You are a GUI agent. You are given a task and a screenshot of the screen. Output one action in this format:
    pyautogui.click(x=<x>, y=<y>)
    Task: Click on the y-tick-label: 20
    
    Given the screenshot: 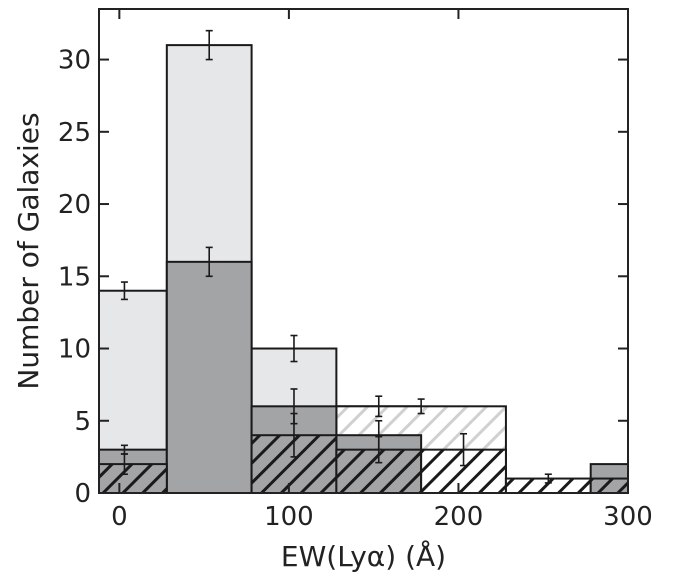 What is the action you would take?
    pyautogui.click(x=74, y=205)
    